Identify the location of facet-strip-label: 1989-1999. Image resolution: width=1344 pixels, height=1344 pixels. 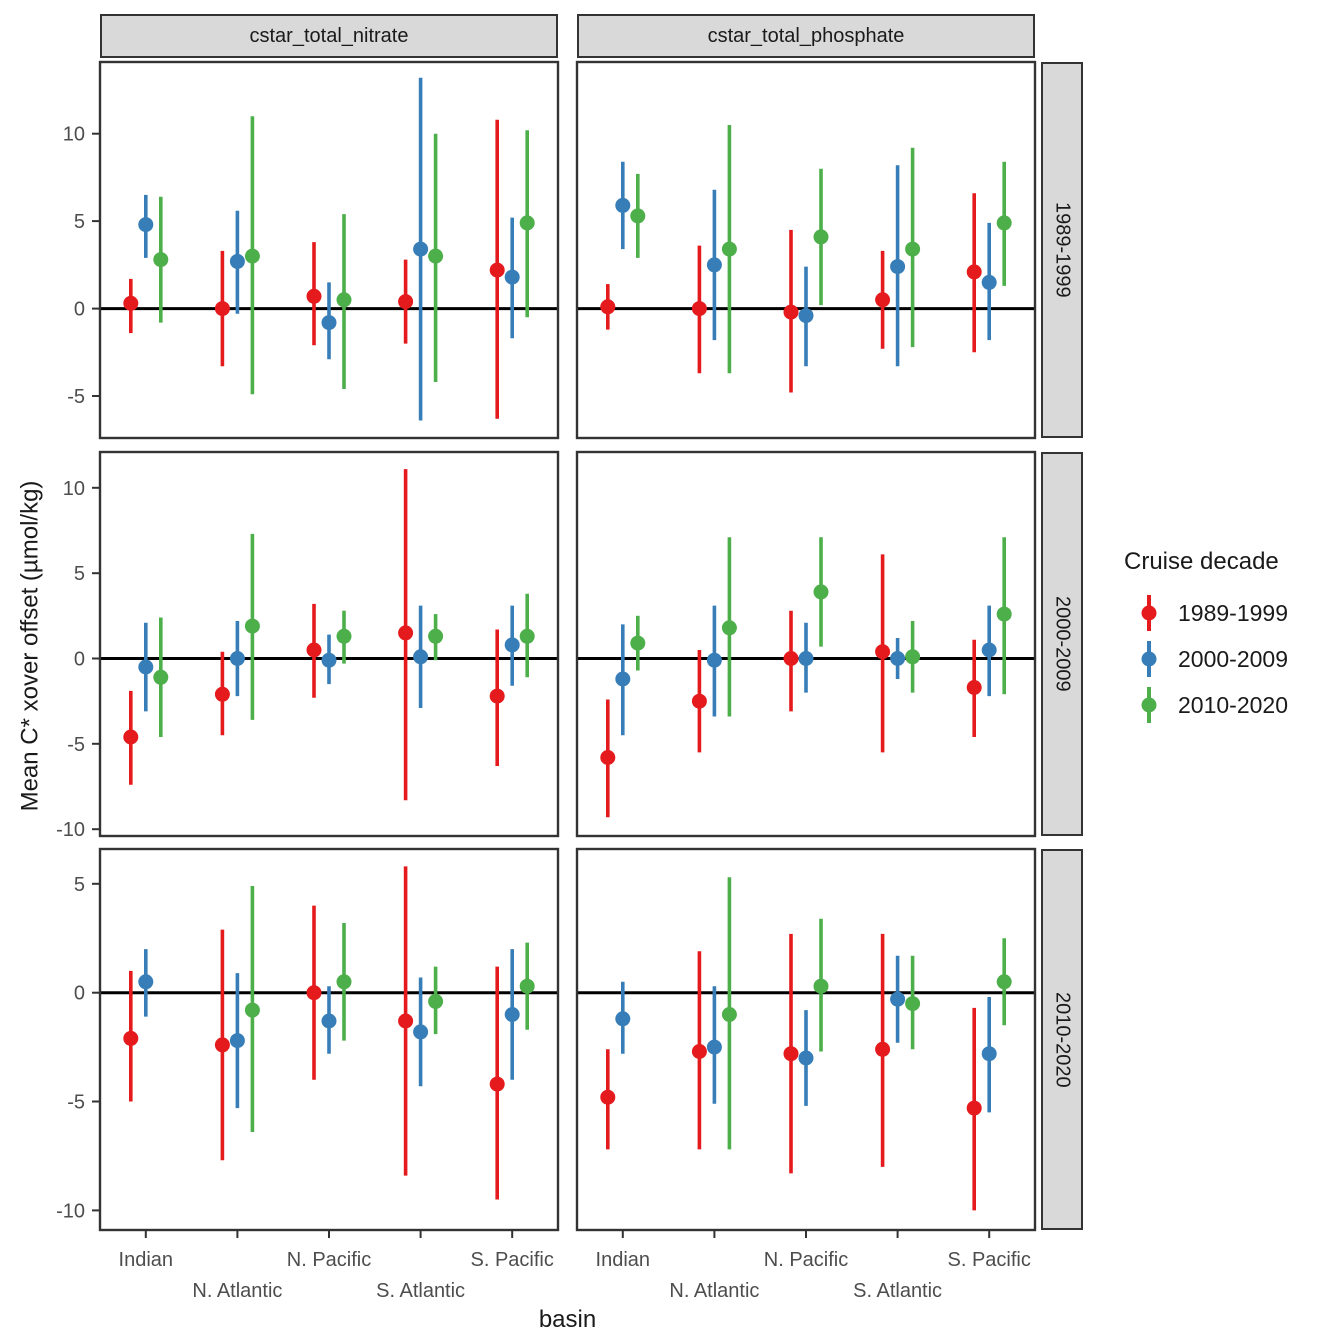
(1062, 250).